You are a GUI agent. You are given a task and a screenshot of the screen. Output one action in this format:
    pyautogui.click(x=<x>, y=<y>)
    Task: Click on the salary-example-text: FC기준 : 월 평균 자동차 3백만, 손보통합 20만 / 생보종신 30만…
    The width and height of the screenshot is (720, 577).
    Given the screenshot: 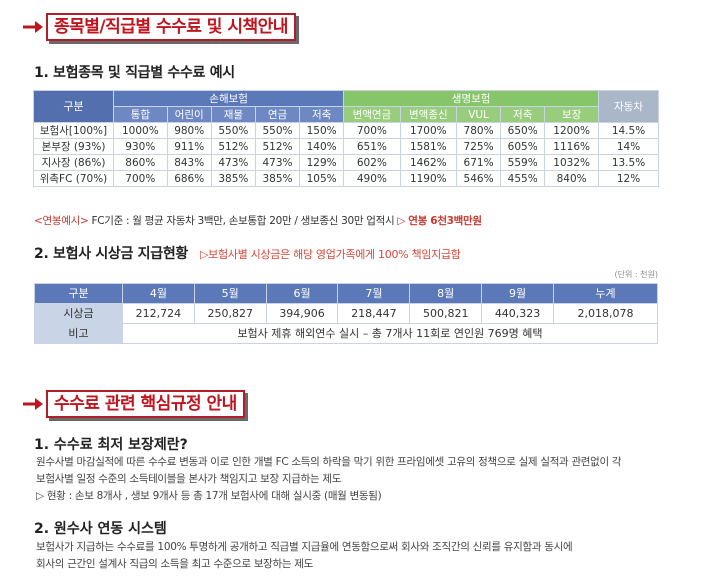 What is the action you would take?
    pyautogui.click(x=243, y=221)
    